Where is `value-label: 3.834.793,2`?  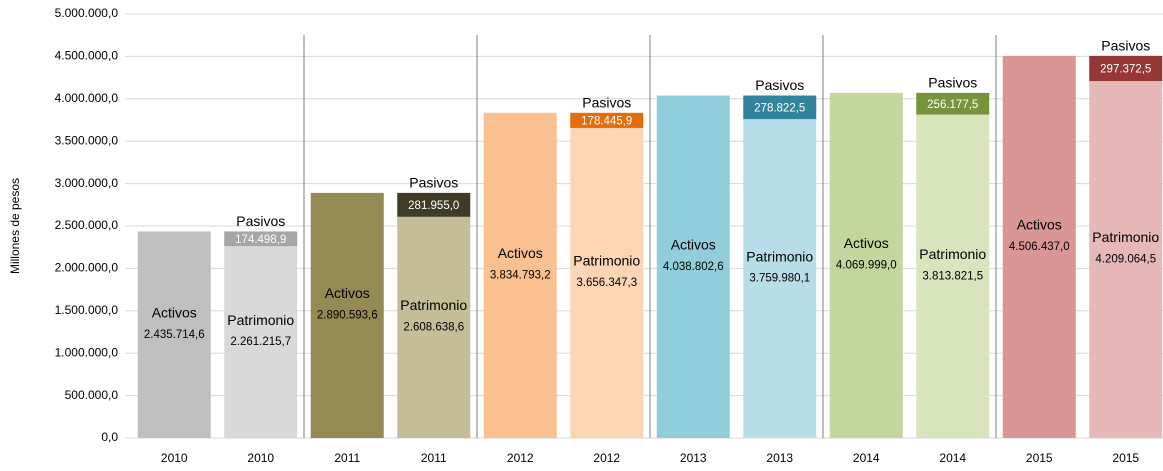 value-label: 3.834.793,2 is located at coordinates (520, 275).